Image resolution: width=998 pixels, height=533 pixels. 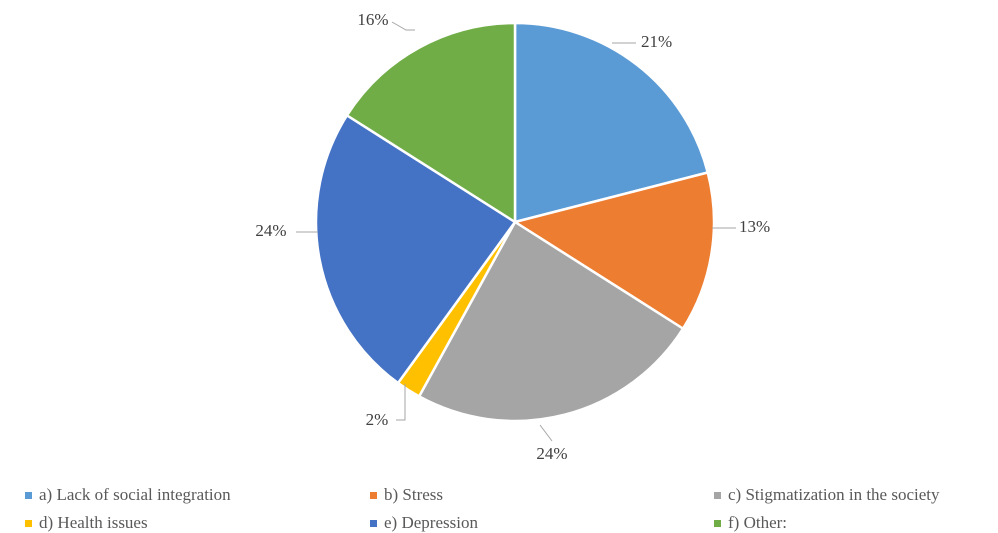 What do you see at coordinates (372, 19) in the screenshot?
I see `data-label-f: 16%` at bounding box center [372, 19].